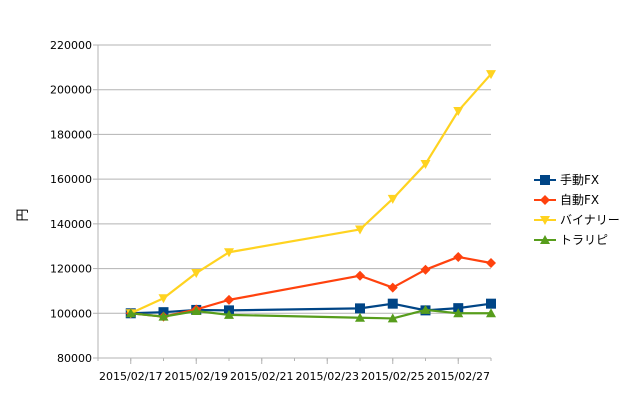 This screenshot has width=639, height=408. Describe the element at coordinates (579, 180) in the screenshot. I see `legend-label: 手動FX` at that location.